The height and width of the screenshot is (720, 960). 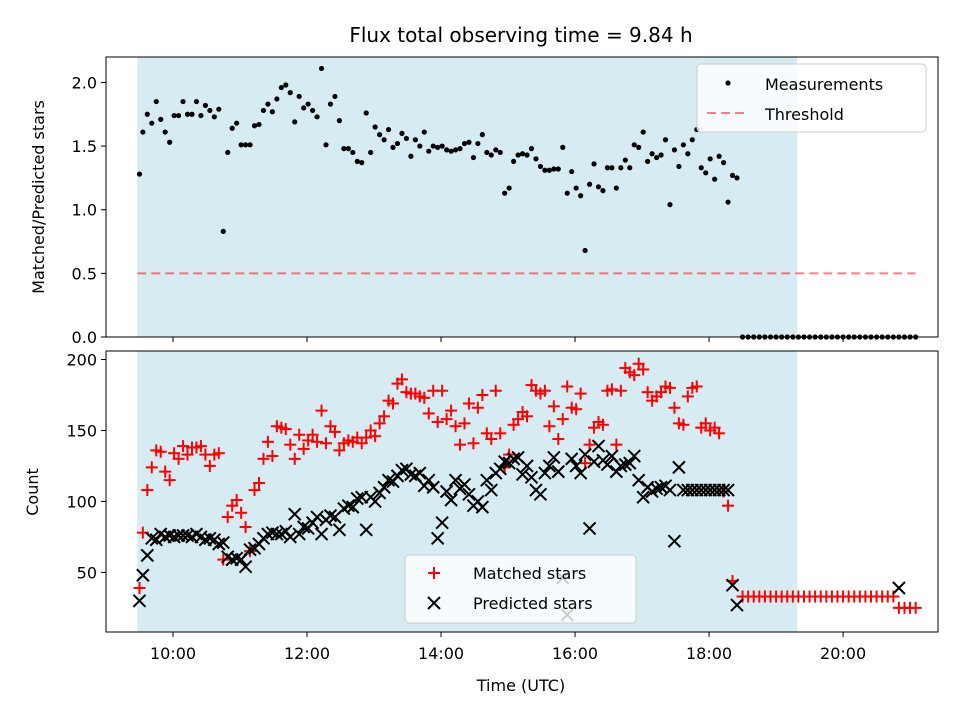 What do you see at coordinates (843, 653) in the screenshot?
I see `bottom-x-tick-label: 20:00` at bounding box center [843, 653].